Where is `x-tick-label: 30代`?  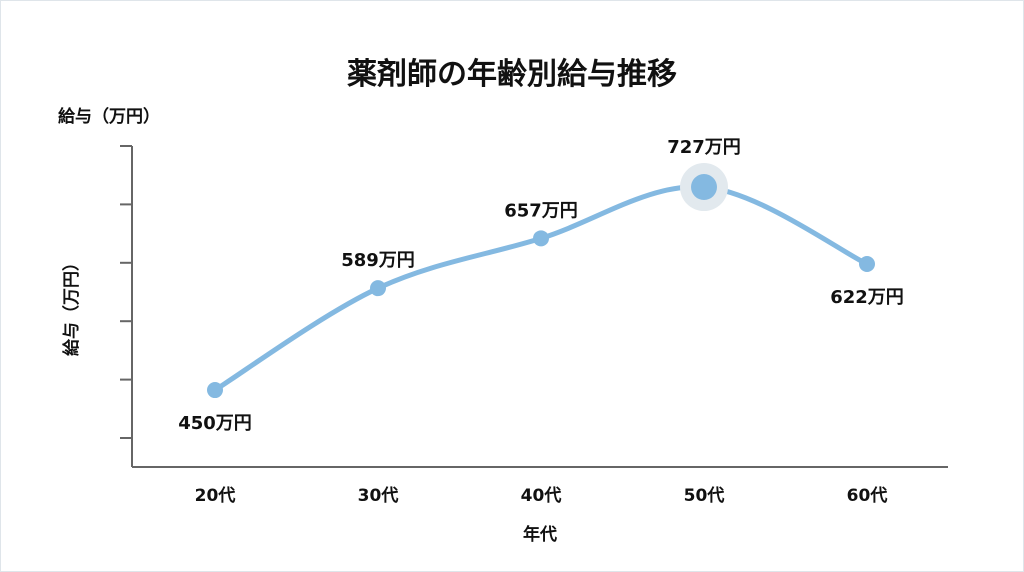 x-tick-label: 30代 is located at coordinates (378, 495).